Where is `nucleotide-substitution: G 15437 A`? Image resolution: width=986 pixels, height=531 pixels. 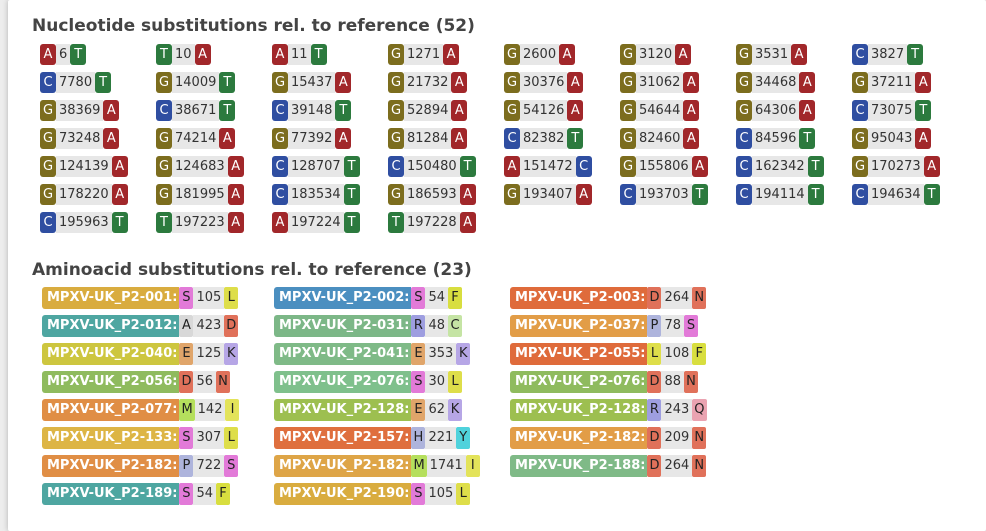 nucleotide-substitution: G 15437 A is located at coordinates (330, 82).